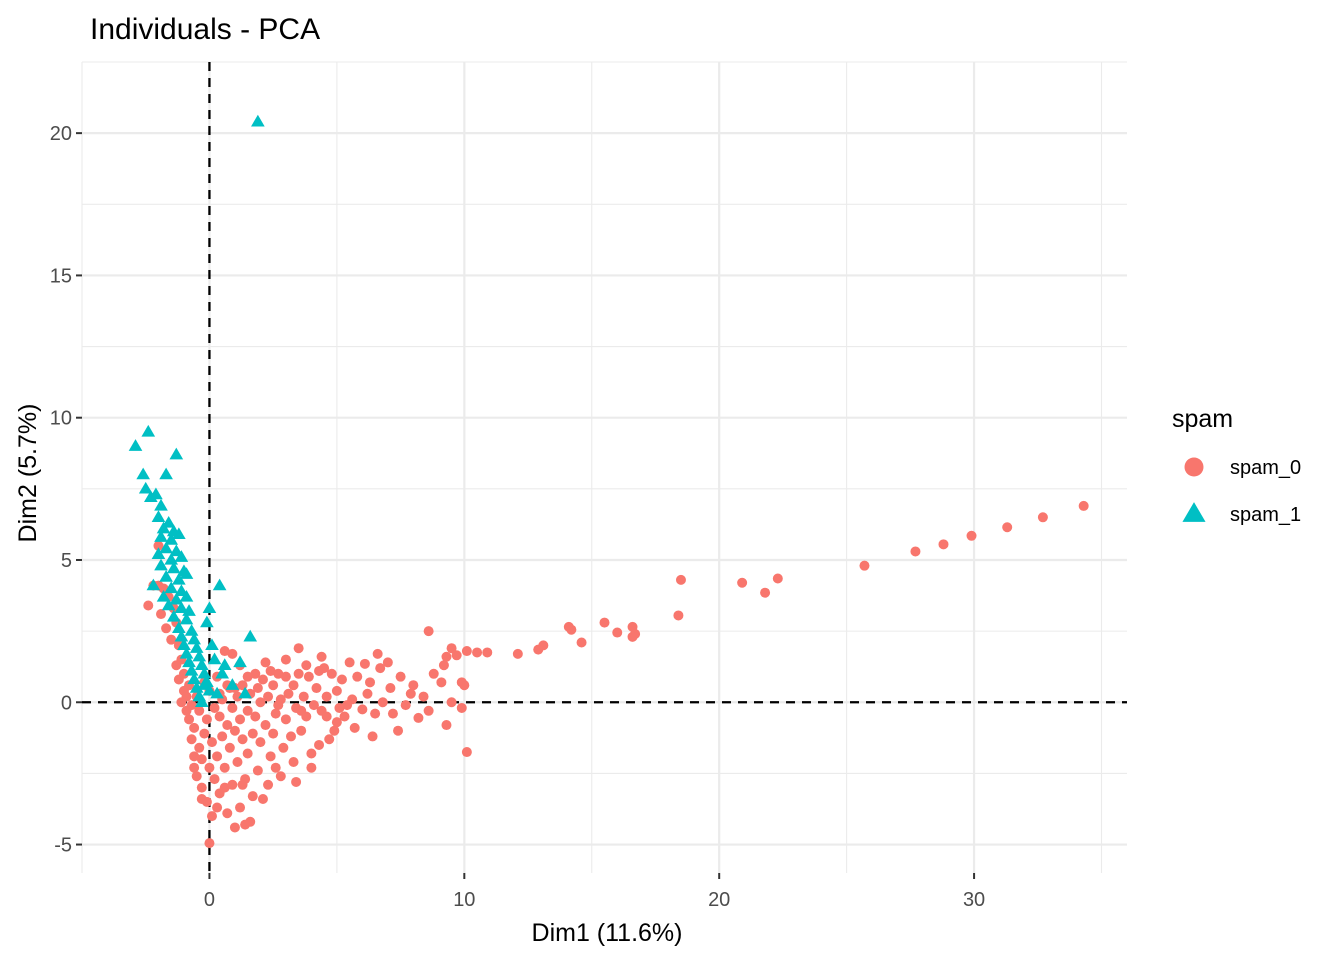 Image resolution: width=1344 pixels, height=960 pixels. Describe the element at coordinates (607, 933) in the screenshot. I see `x-axis-title: Dim1 (11.6%)` at that location.